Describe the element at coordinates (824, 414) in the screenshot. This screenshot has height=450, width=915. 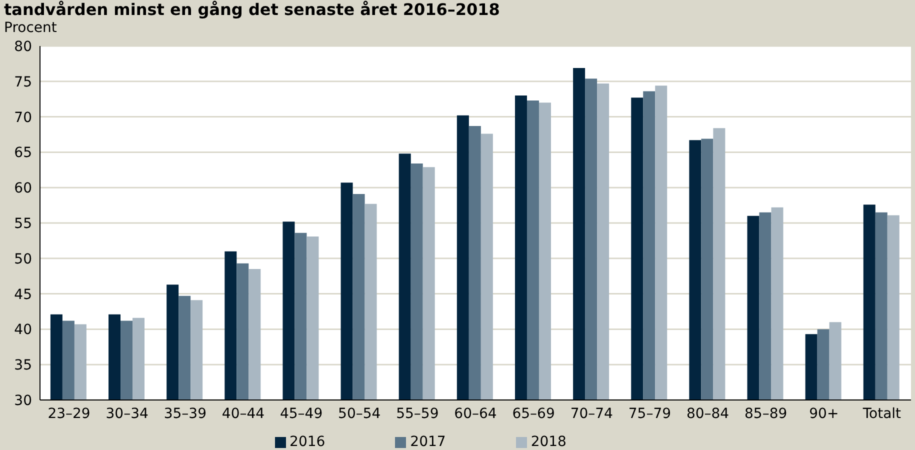
I see `x-tick-label: 90+` at that location.